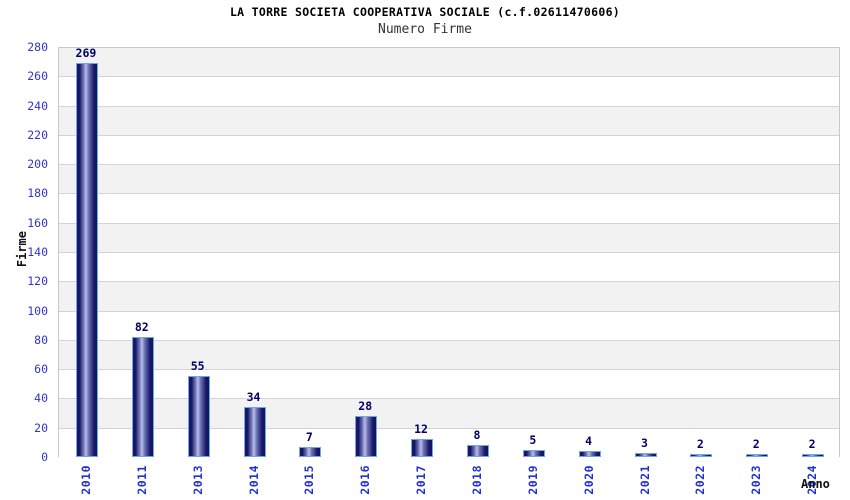 Image resolution: width=850 pixels, height=500 pixels. I want to click on x-tick-label: 2010, so click(85, 480).